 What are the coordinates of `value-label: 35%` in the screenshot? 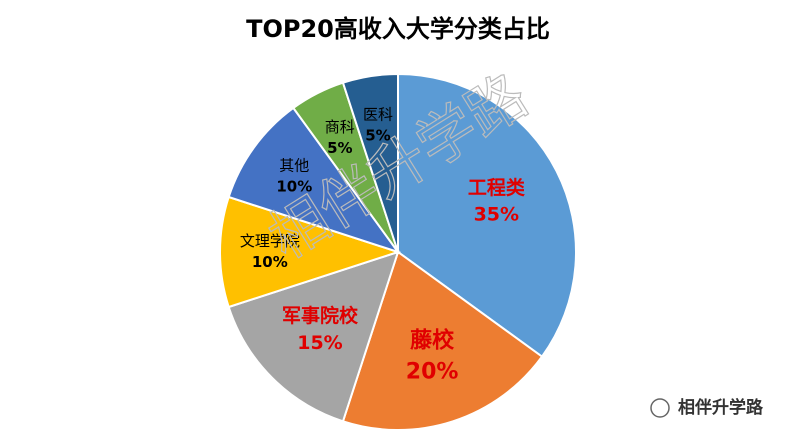 It's located at (496, 215).